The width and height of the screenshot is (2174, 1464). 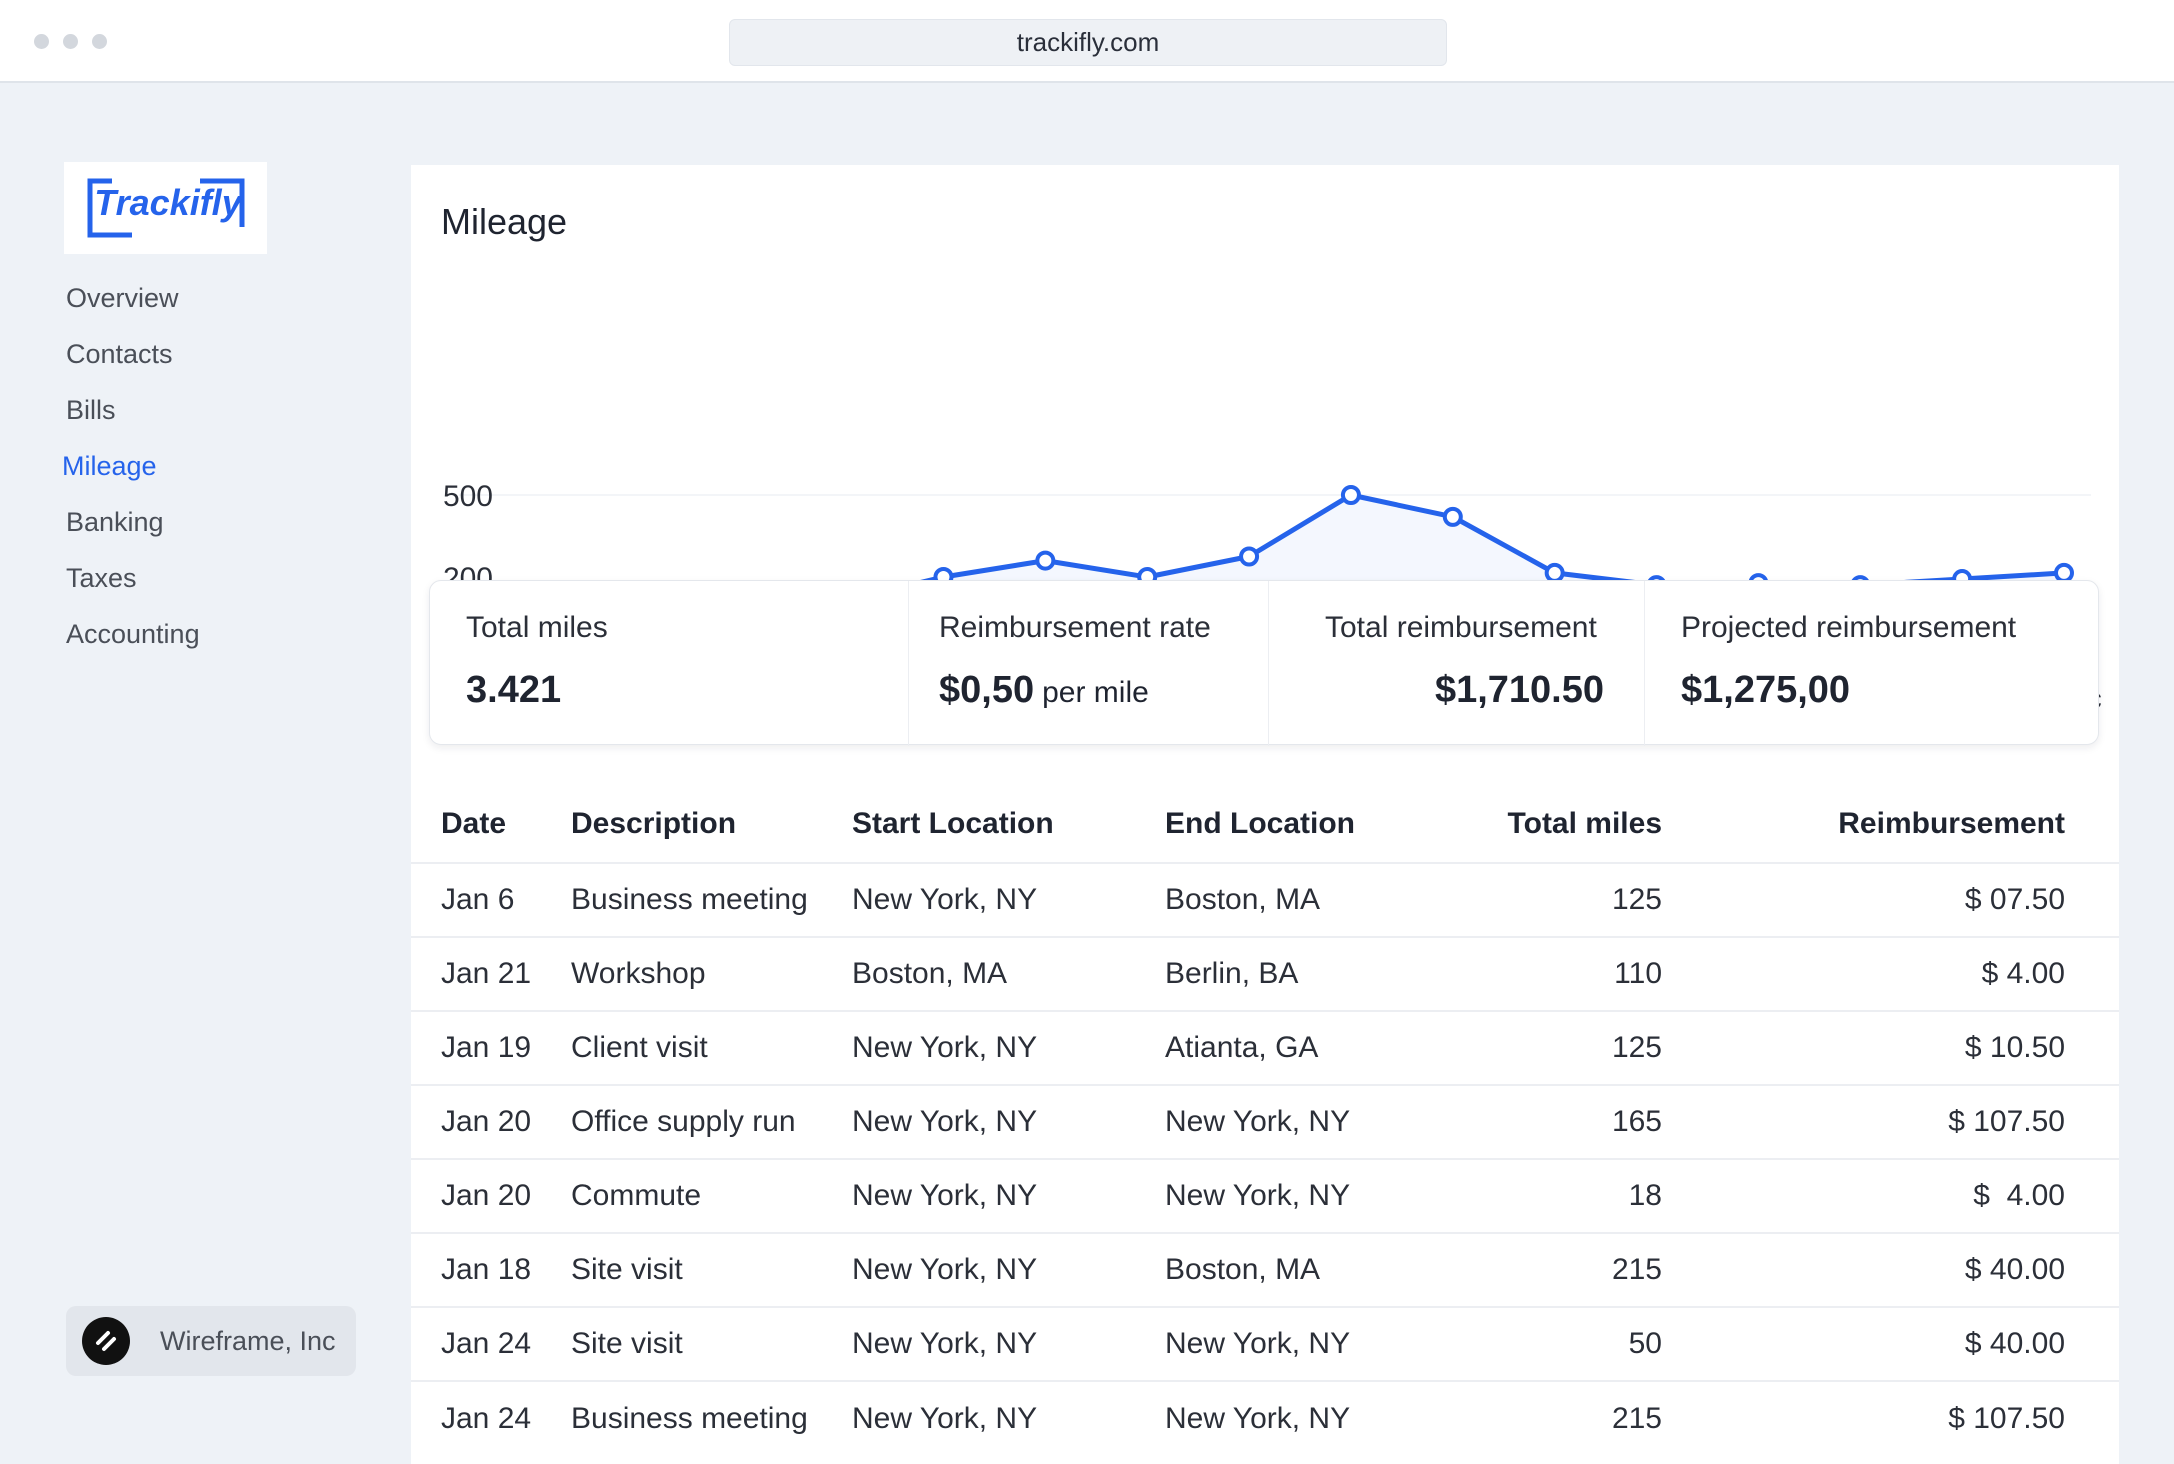 What do you see at coordinates (478, 899) in the screenshot?
I see `cell-date: Jan 6` at bounding box center [478, 899].